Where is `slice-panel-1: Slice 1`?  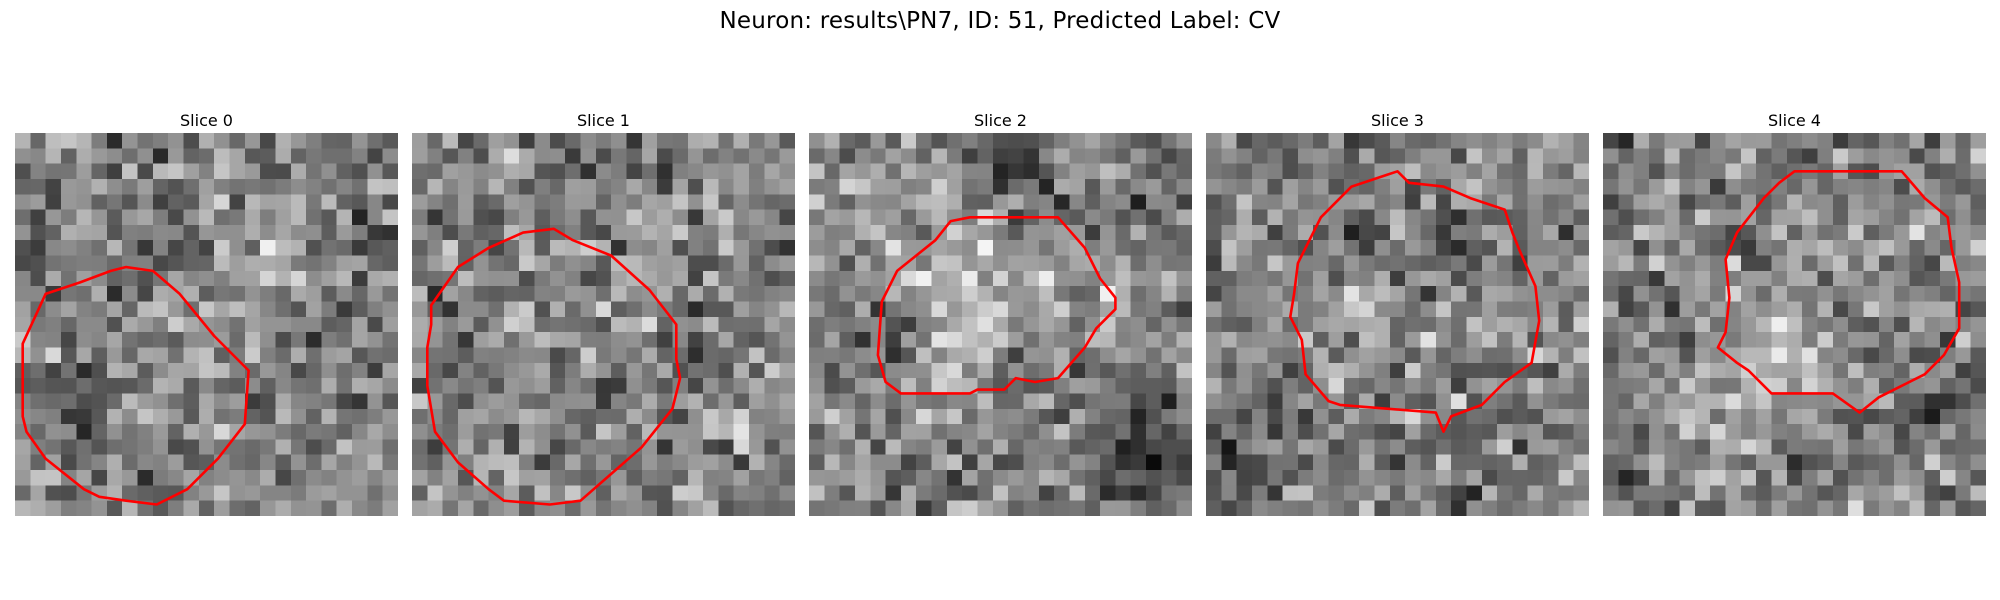 slice-panel-1: Slice 1 is located at coordinates (603, 312).